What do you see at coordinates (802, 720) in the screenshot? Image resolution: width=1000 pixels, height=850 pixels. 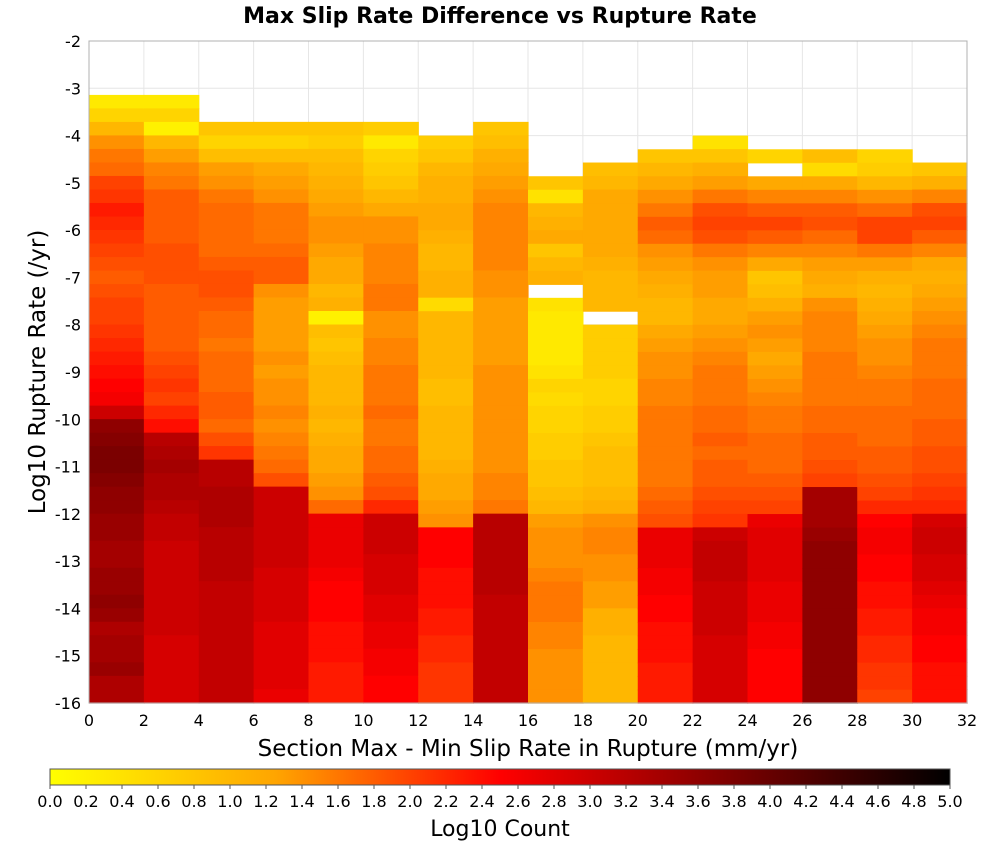 I see `x-tick-label: 26` at bounding box center [802, 720].